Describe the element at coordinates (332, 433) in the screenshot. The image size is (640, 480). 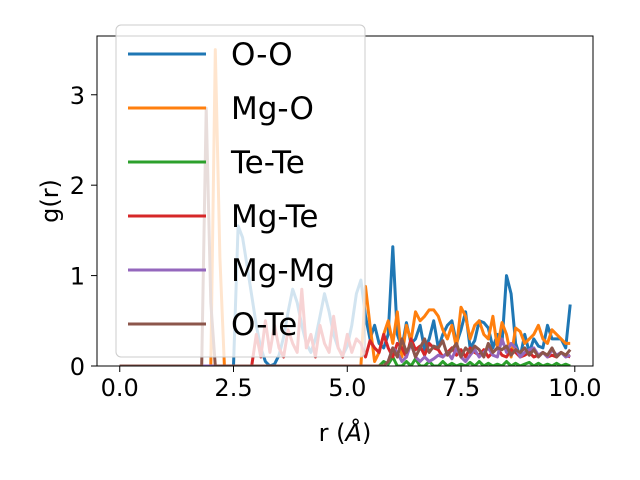
I see `x-axis-label-text: r (` at that location.